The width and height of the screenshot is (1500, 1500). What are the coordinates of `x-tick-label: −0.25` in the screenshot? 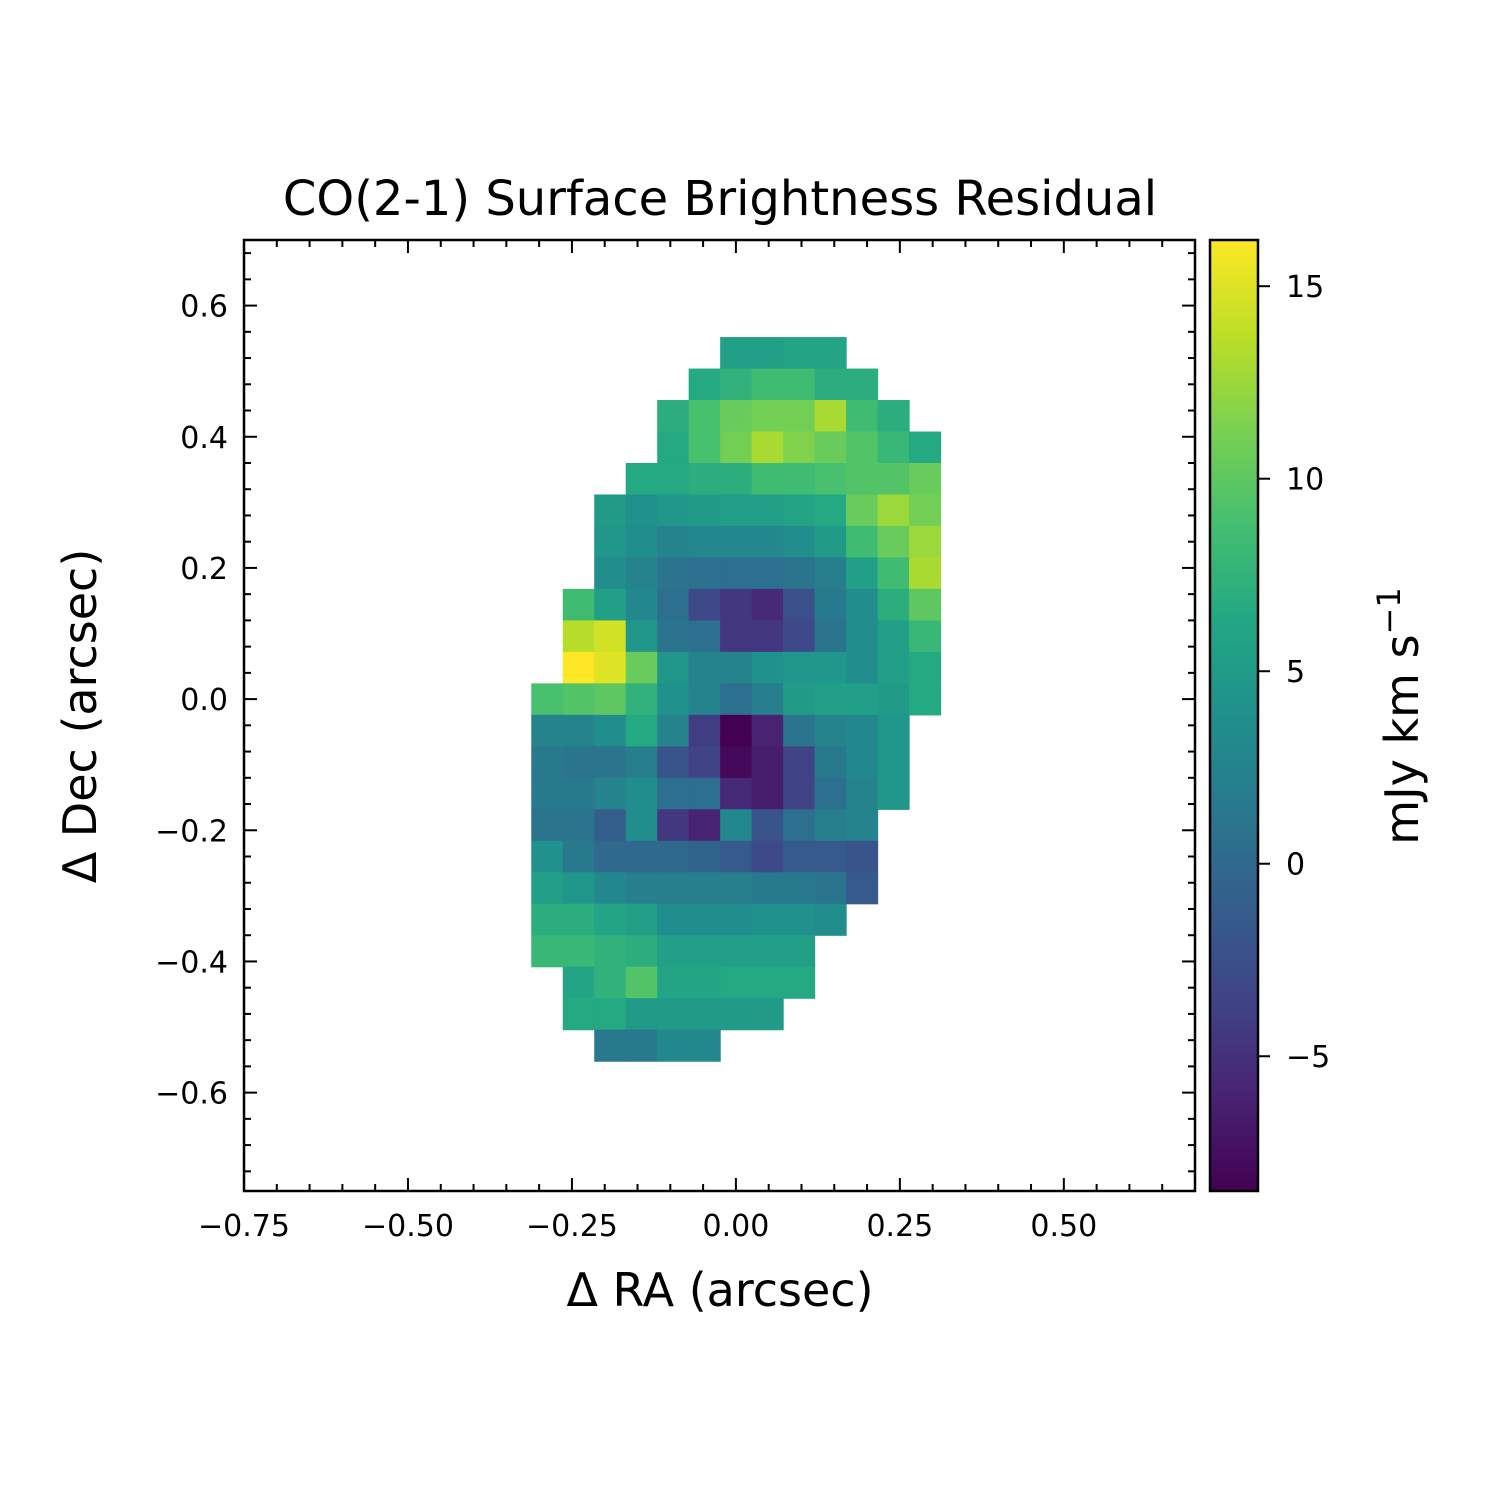 It's located at (572, 1226).